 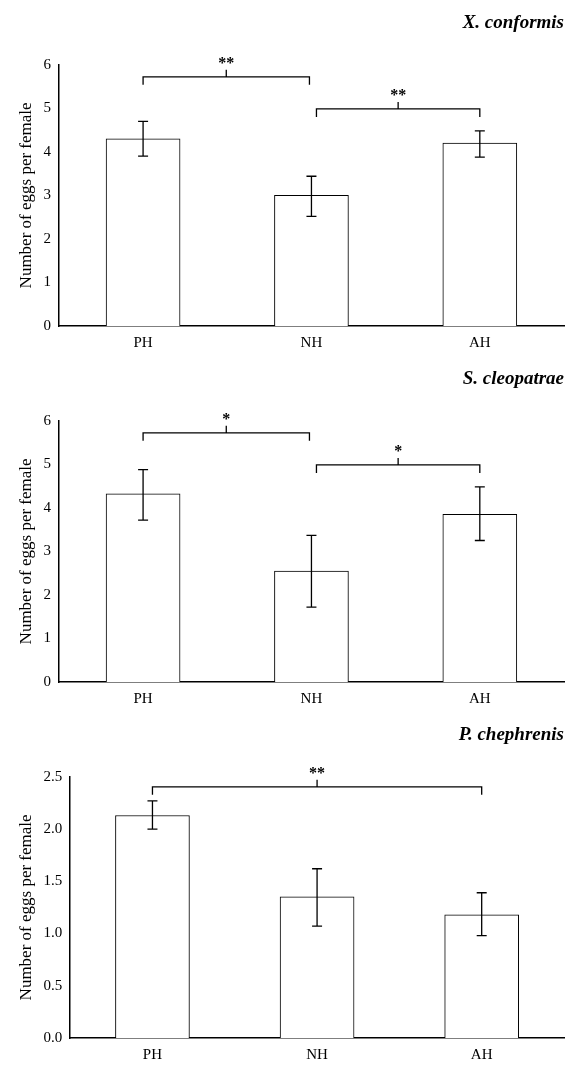 What do you see at coordinates (53, 775) in the screenshot?
I see `y-tick-label: 2.5` at bounding box center [53, 775].